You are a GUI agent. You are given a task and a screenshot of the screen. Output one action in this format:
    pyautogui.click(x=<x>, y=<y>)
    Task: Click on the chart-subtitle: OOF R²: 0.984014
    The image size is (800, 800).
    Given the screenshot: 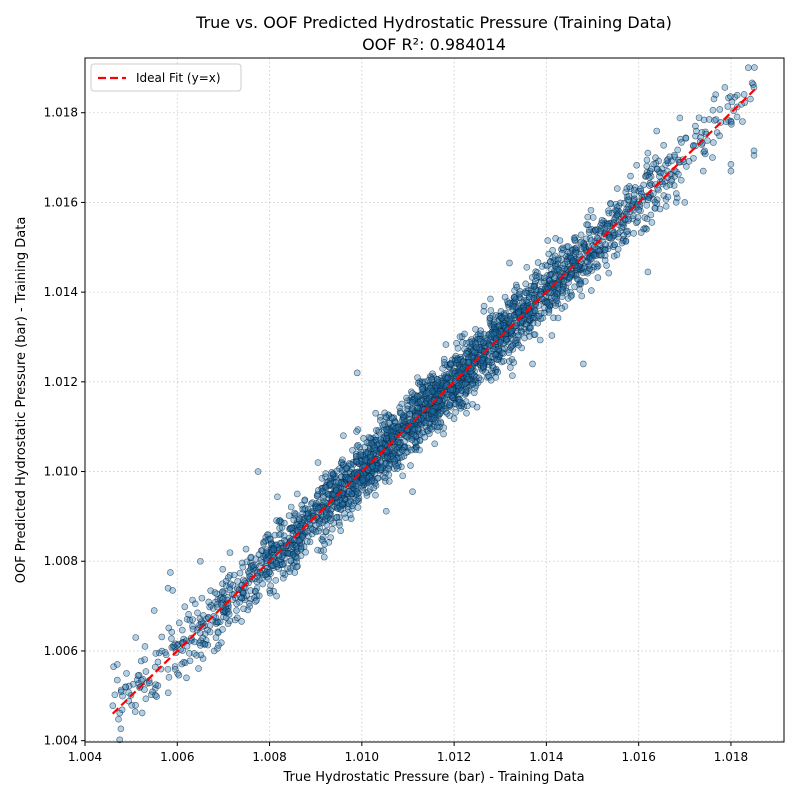 What is the action you would take?
    pyautogui.click(x=434, y=44)
    